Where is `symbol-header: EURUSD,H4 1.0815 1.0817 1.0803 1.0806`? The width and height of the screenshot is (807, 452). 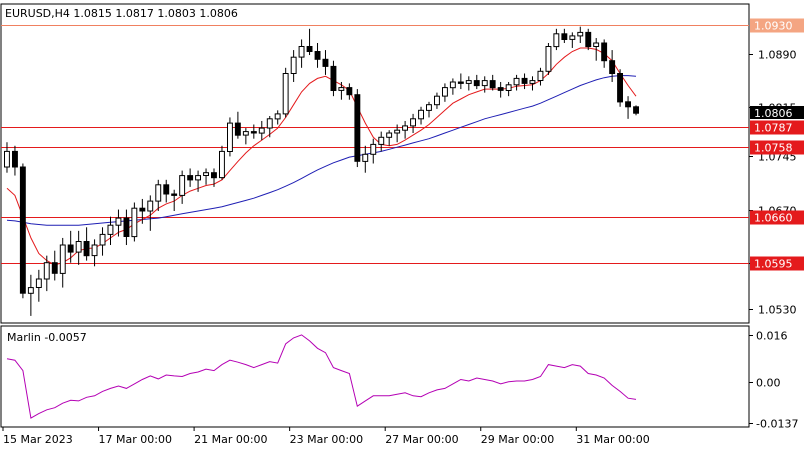
symbol-header: EURUSD,H4 1.0815 1.0817 1.0803 1.0806 is located at coordinates (121, 13).